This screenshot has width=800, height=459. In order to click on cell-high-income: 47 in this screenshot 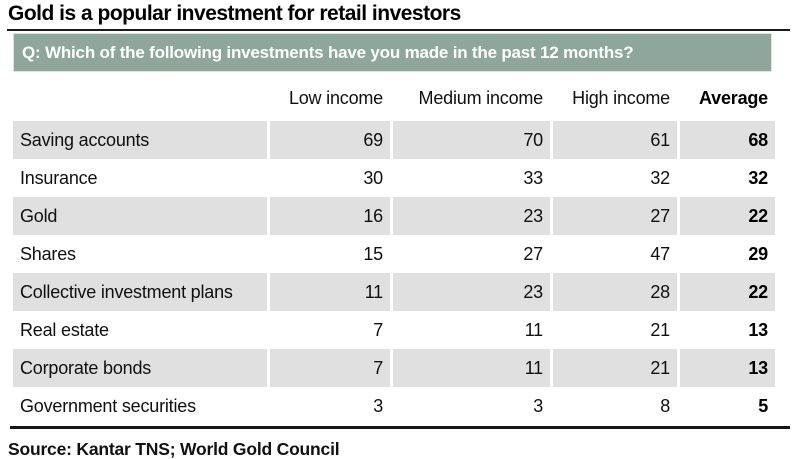, I will do `click(660, 254)`.